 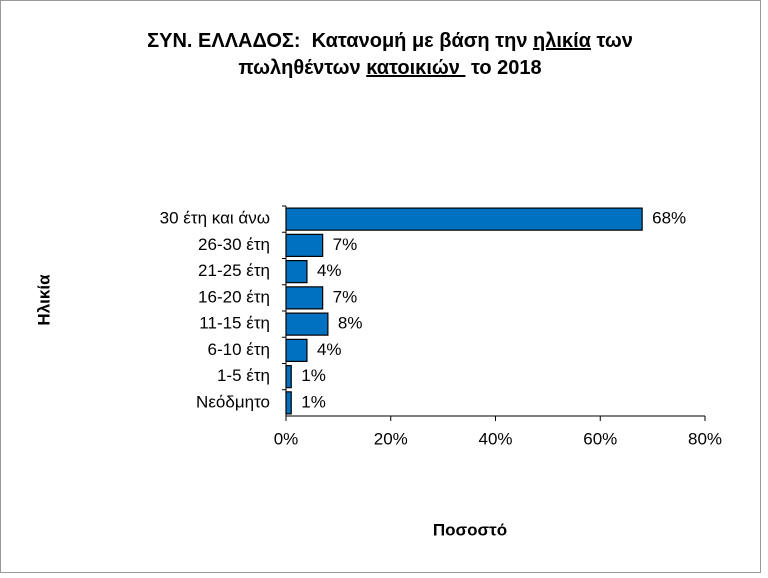 I want to click on title-segment: κατοικιών, so click(x=415, y=68).